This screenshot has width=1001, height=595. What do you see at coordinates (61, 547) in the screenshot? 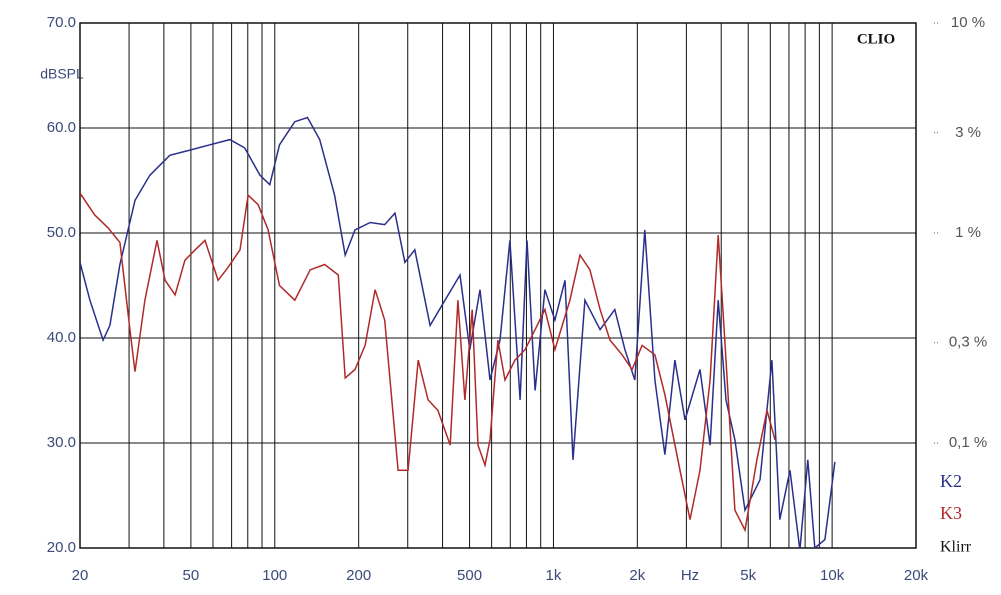
I see `y-tick-label: 20.0` at bounding box center [61, 547].